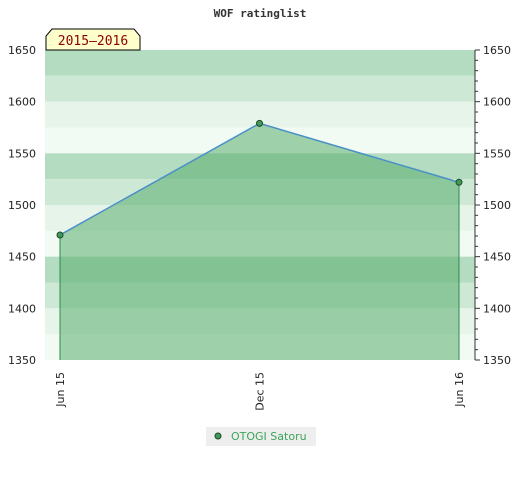 The image size is (520, 480). I want to click on x-tick-label: Jun 16, so click(459, 390).